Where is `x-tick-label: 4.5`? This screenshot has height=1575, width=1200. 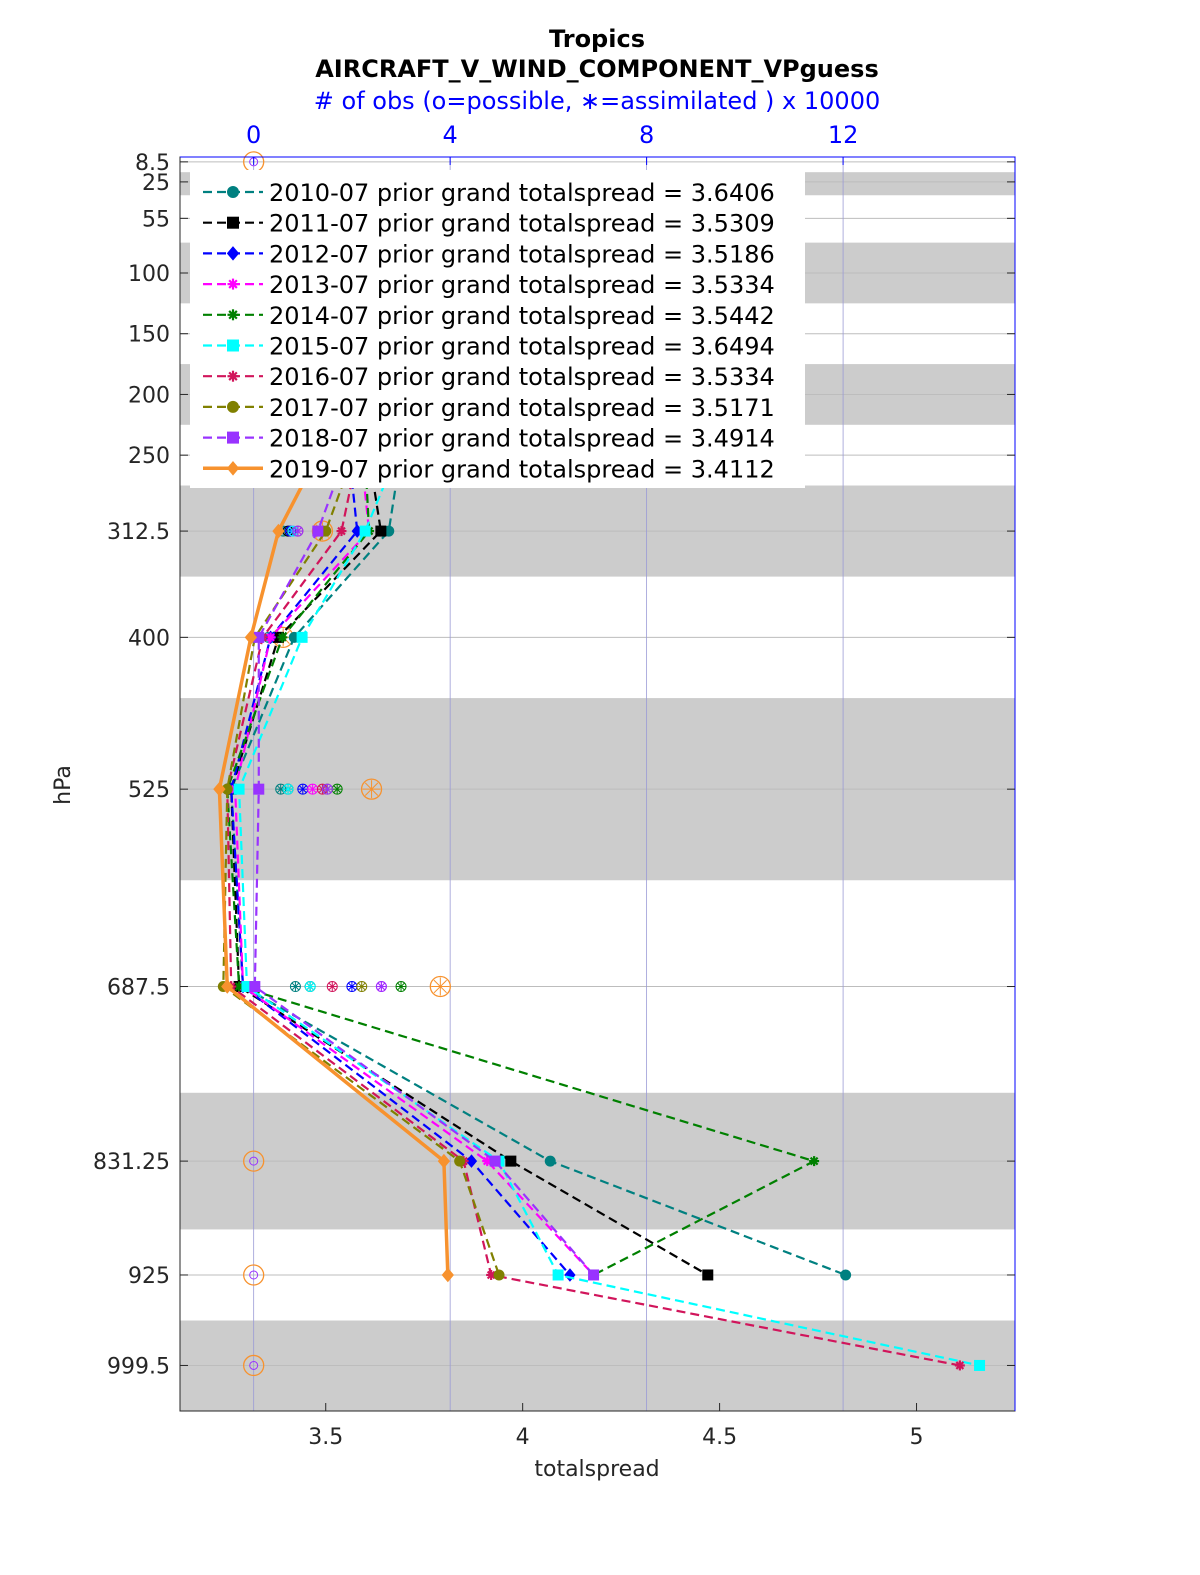 x-tick-label: 4.5 is located at coordinates (719, 1437).